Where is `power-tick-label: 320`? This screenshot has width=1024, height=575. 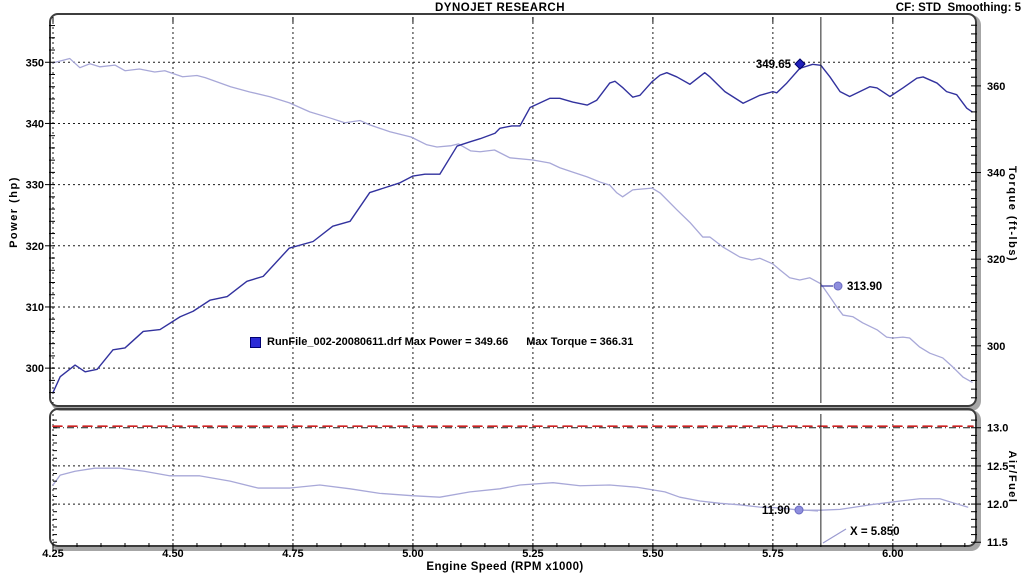 power-tick-label: 320 is located at coordinates (35, 247).